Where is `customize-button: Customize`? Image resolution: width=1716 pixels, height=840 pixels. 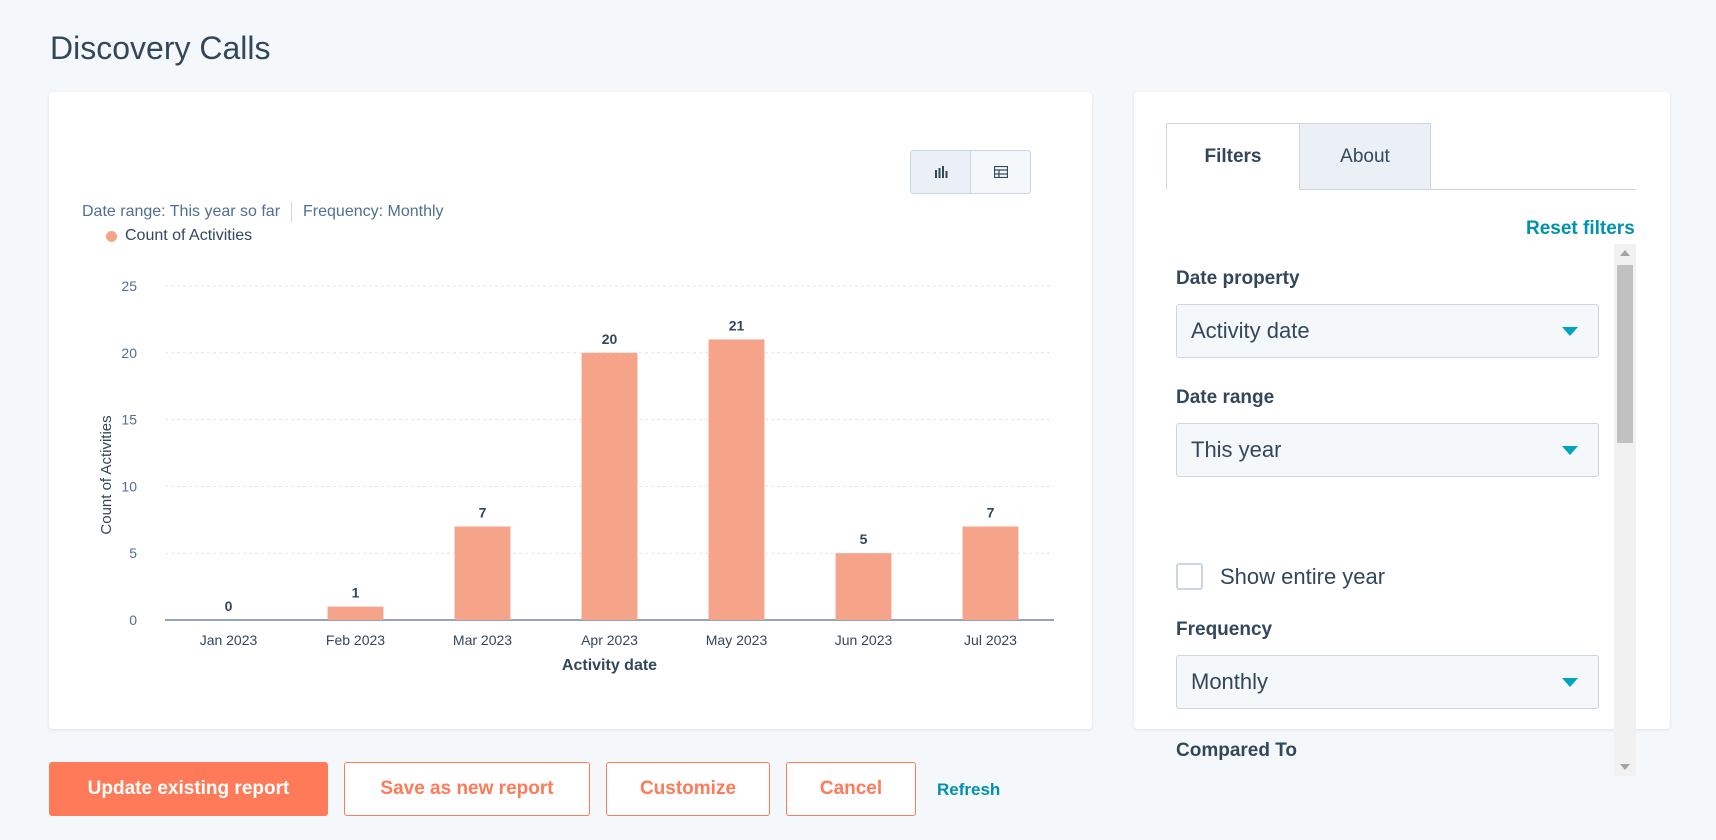 customize-button: Customize is located at coordinates (688, 789).